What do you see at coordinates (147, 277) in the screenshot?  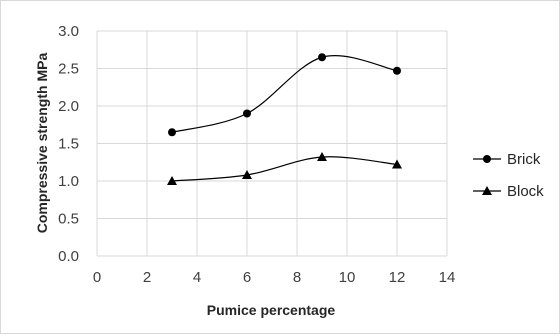 I see `x-tick-label: 2` at bounding box center [147, 277].